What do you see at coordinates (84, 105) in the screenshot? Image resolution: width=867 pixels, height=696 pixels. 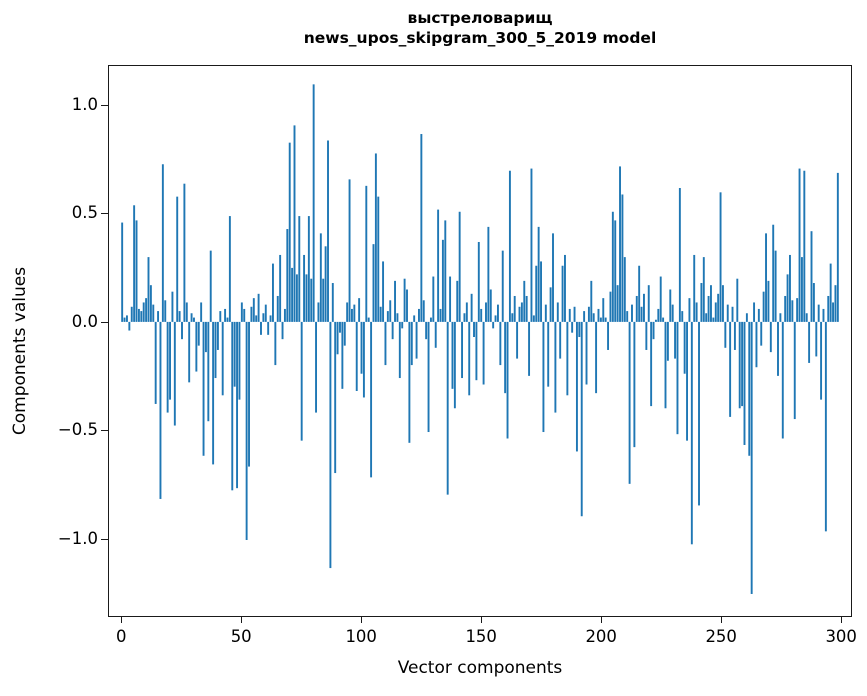 I see `y-axis-tick-label: 1.0` at bounding box center [84, 105].